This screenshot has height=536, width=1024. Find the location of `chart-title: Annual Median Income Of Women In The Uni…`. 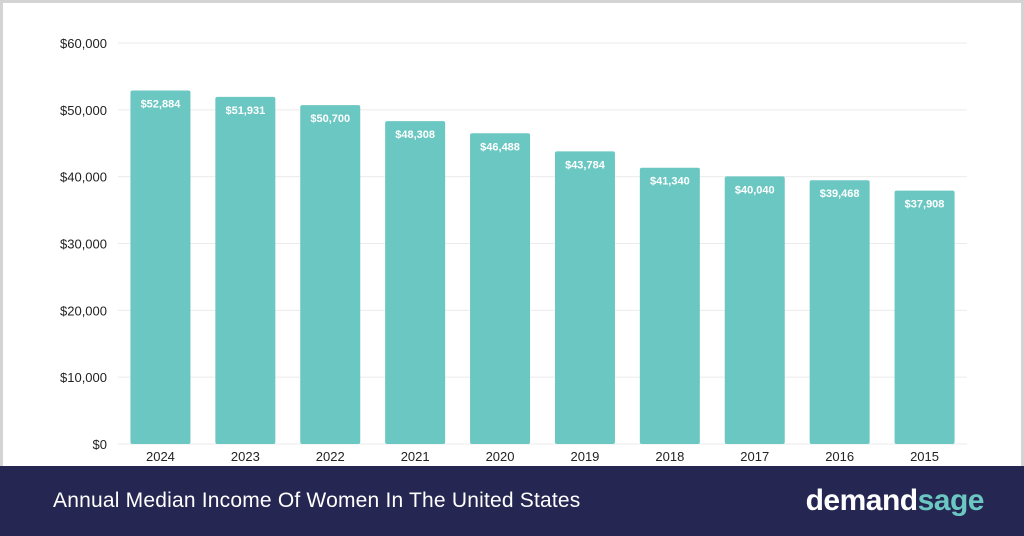

chart-title: Annual Median Income Of Women In The Uni… is located at coordinates (317, 500).